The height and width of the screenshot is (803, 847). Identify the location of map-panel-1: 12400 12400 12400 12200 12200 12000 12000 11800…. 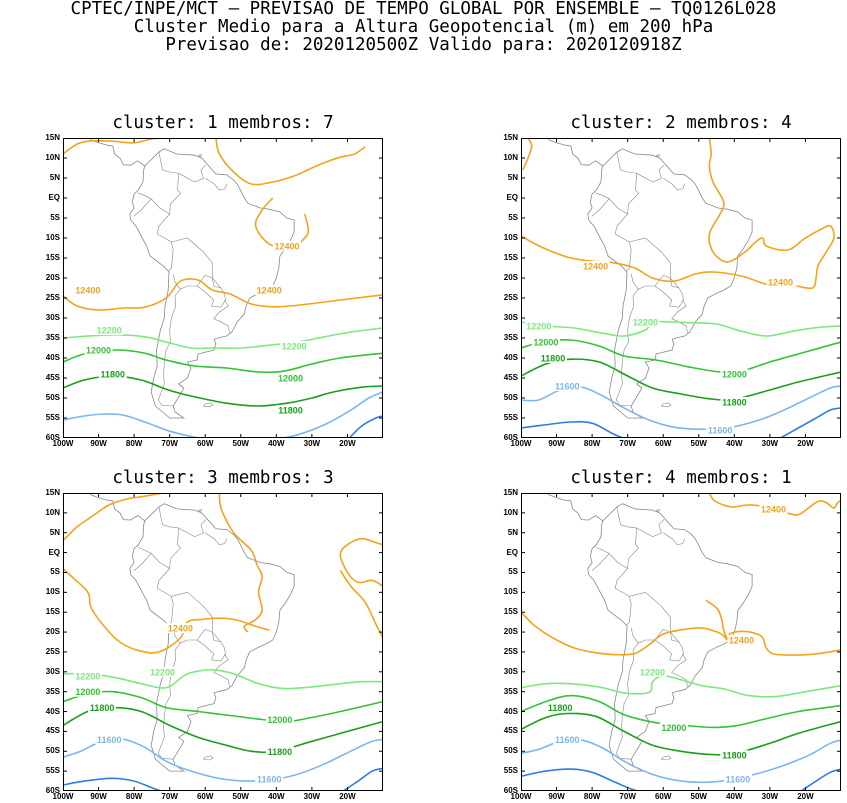
(223, 288).